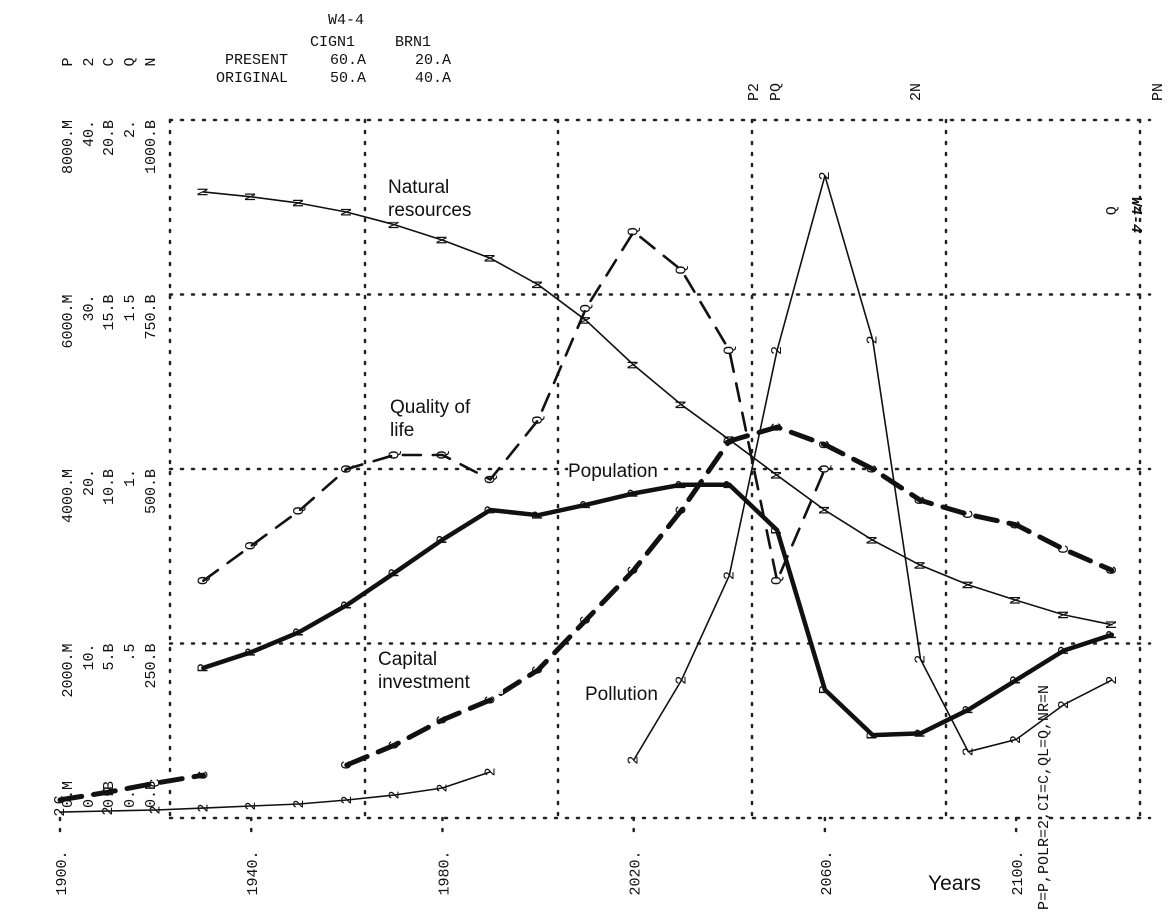  I want to click on param-row-label: ORIGINAL, so click(252, 78).